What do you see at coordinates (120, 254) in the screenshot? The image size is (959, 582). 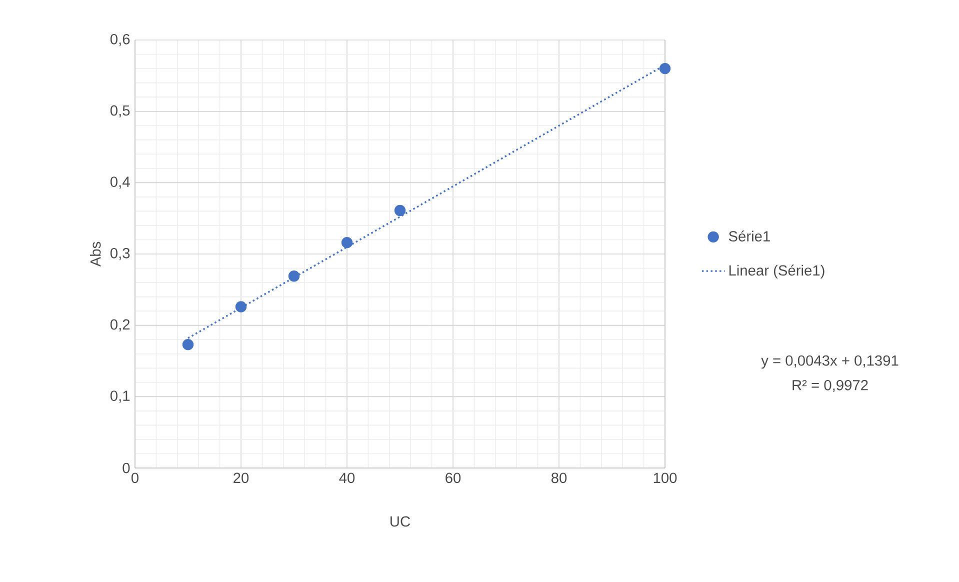 I see `y-tick-label: 0,3` at bounding box center [120, 254].